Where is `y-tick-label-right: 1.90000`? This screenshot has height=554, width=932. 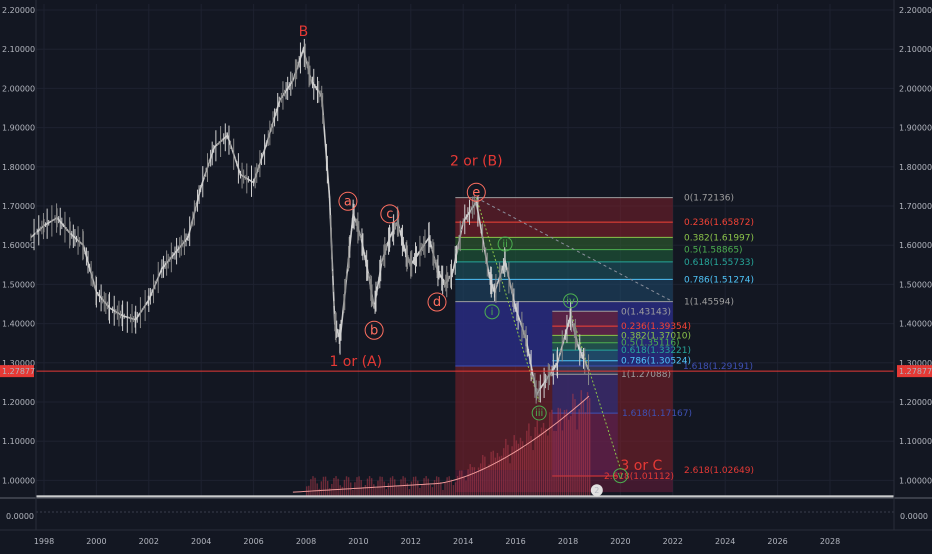 y-tick-label-right: 1.90000 is located at coordinates (915, 128).